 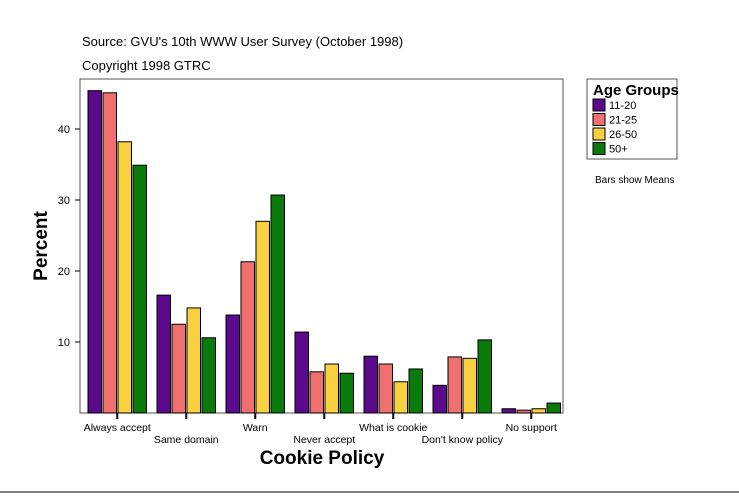 What do you see at coordinates (186, 440) in the screenshot?
I see `x-tick-label: Same domain` at bounding box center [186, 440].